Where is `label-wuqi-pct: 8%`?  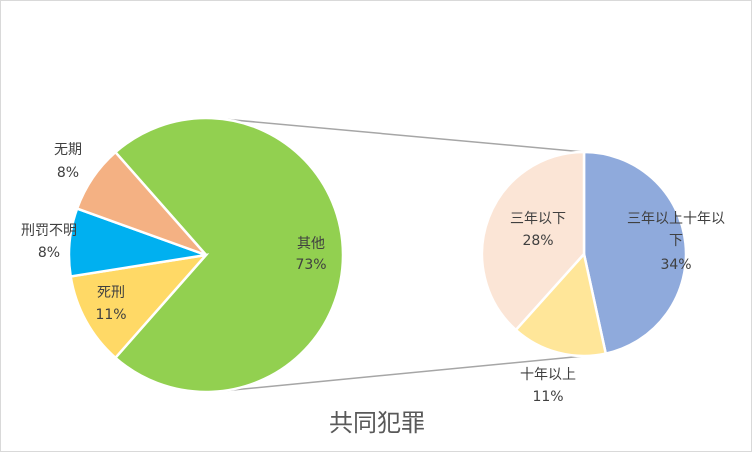 label-wuqi-pct: 8% is located at coordinates (68, 173).